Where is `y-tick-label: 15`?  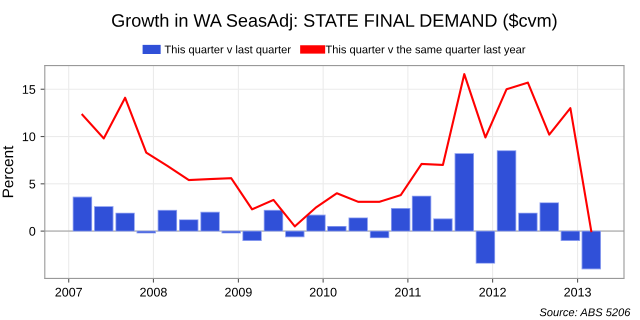 y-tick-label: 15 is located at coordinates (29, 89).